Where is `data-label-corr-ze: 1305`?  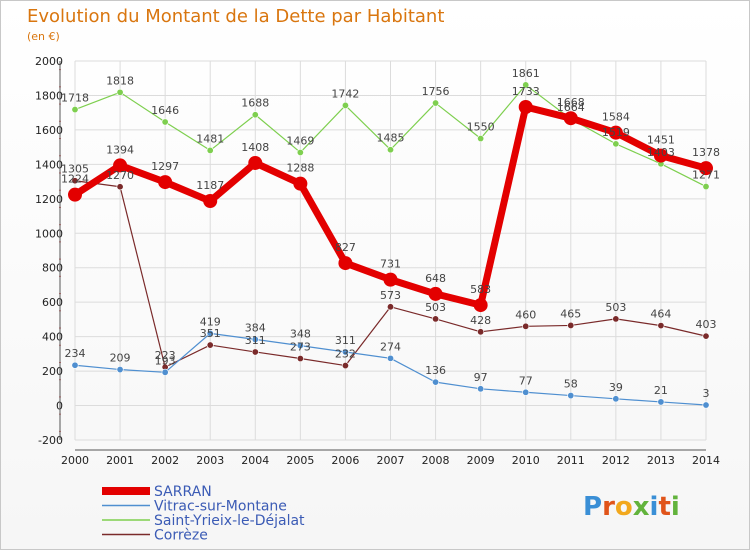 data-label-corr-ze: 1305 is located at coordinates (75, 169).